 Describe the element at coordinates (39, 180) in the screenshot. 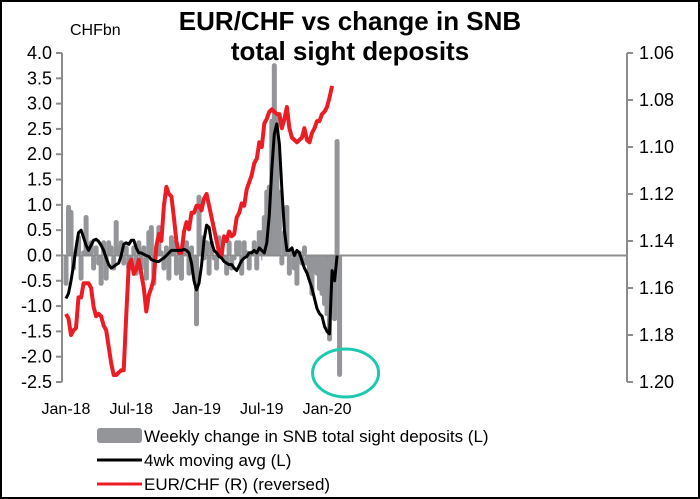

I see `left-tick-label: 1.5` at that location.